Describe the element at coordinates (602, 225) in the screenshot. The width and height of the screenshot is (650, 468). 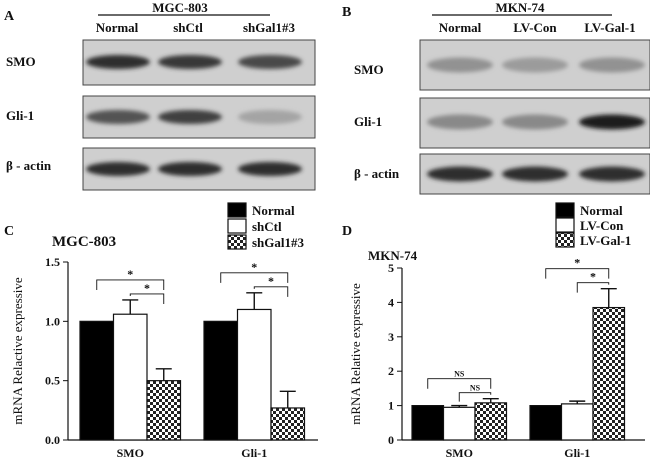
I see `legend-label-1: LV-Con` at that location.